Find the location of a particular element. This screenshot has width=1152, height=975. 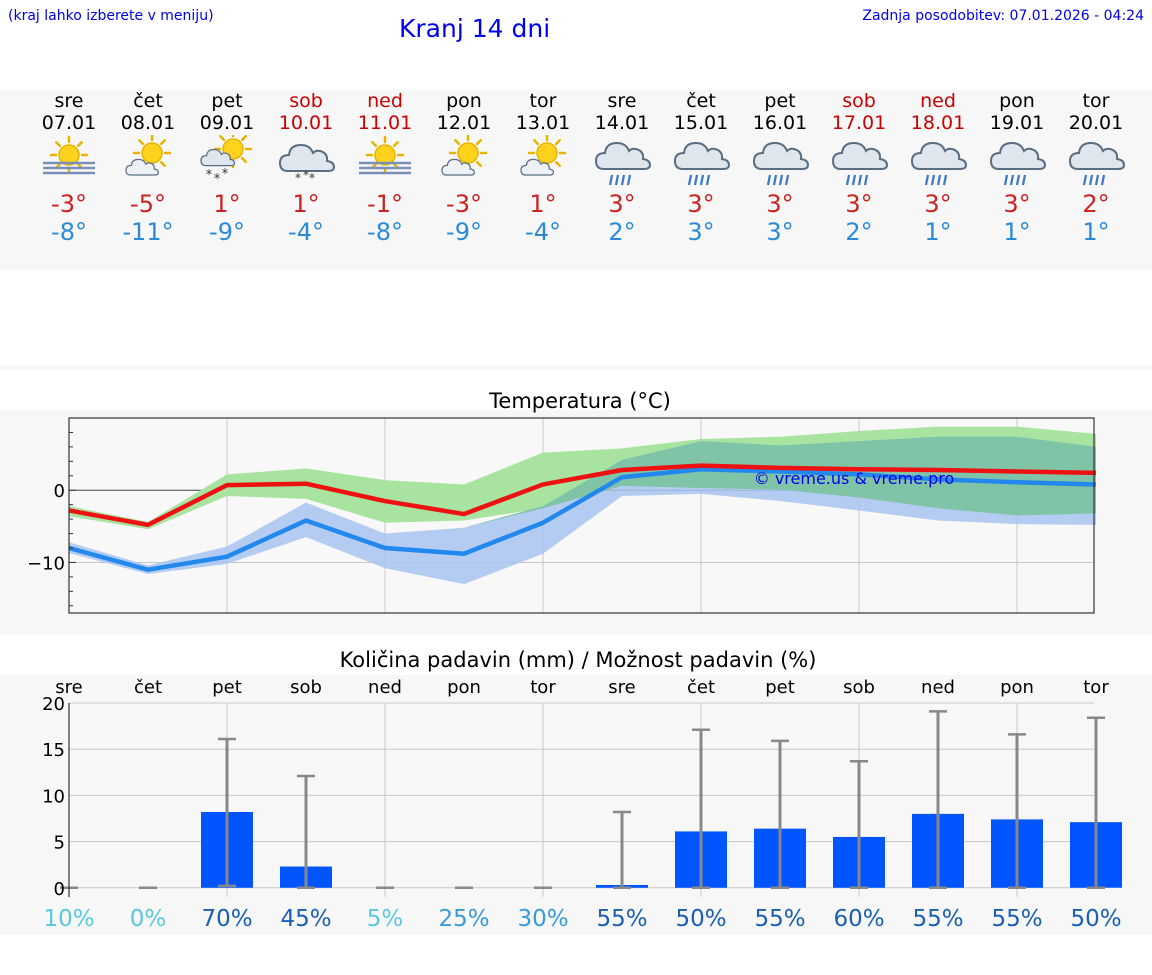

min-temperature: -8° is located at coordinates (385, 232).